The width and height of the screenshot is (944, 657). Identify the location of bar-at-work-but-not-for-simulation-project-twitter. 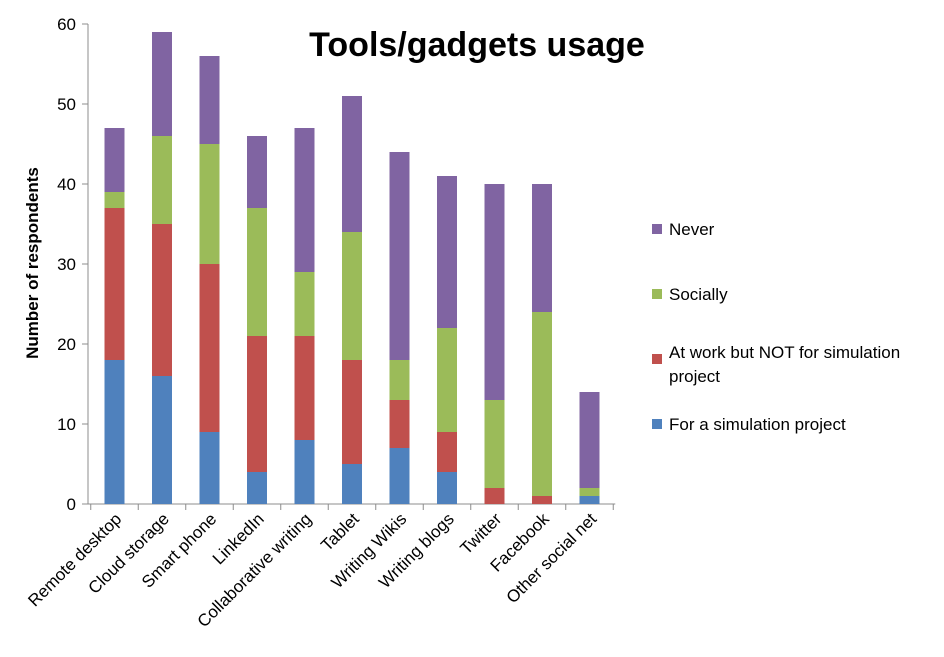
(494, 496).